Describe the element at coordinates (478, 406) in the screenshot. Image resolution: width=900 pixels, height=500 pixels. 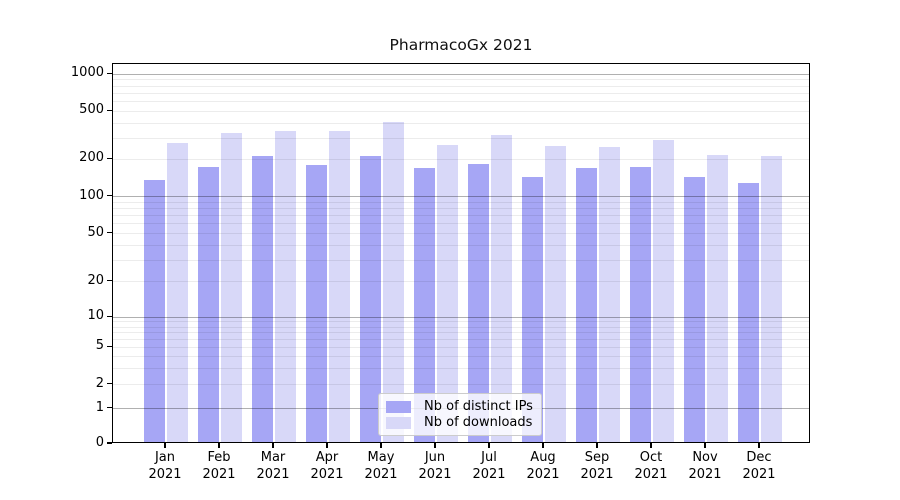
I see `legend-label-distinct-ips: Nb of distinct IPs` at that location.